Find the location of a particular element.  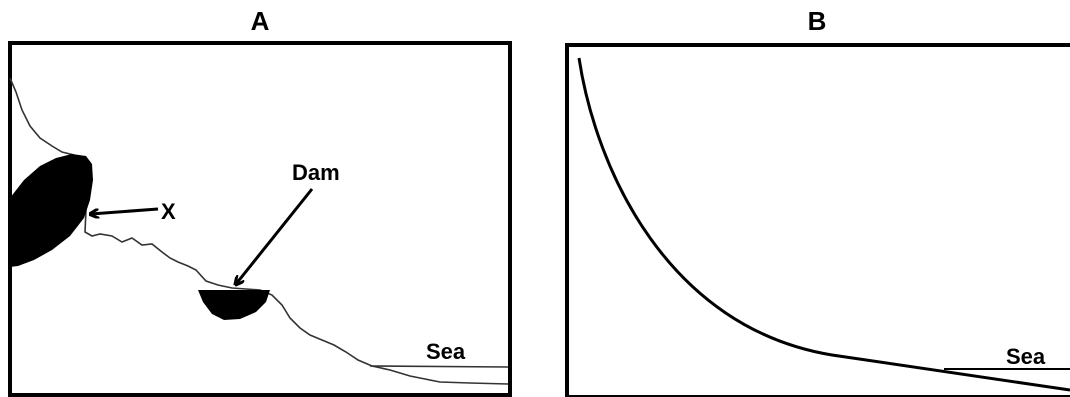

panel-b-title: B is located at coordinates (817, 21).